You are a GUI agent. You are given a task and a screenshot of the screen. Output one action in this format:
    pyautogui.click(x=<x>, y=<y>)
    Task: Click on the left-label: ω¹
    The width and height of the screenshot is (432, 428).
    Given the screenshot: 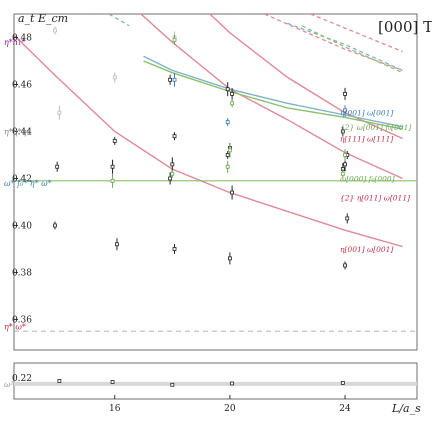 What is the action you would take?
    pyautogui.click(x=9, y=384)
    